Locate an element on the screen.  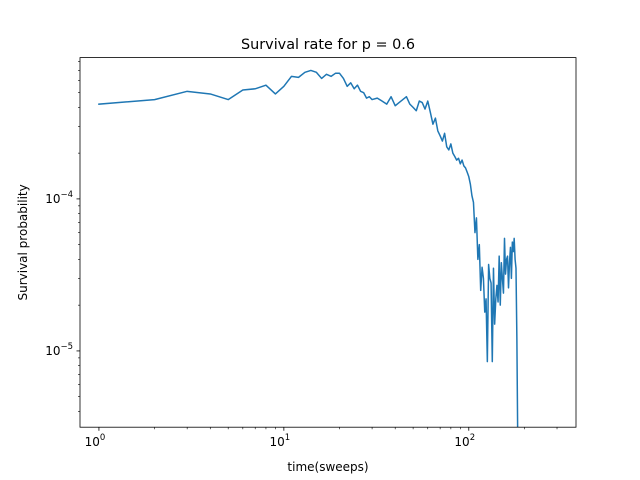
x-axis-label: time(sweeps) is located at coordinates (327, 467).